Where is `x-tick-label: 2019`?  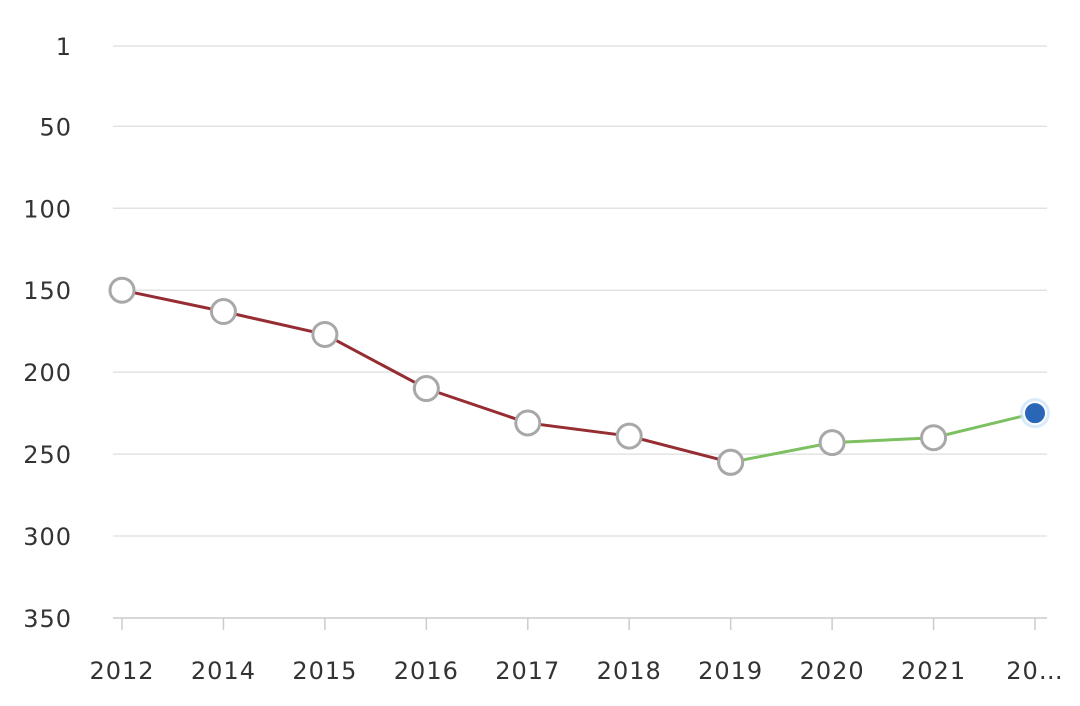
x-tick-label: 2019 is located at coordinates (730, 671).